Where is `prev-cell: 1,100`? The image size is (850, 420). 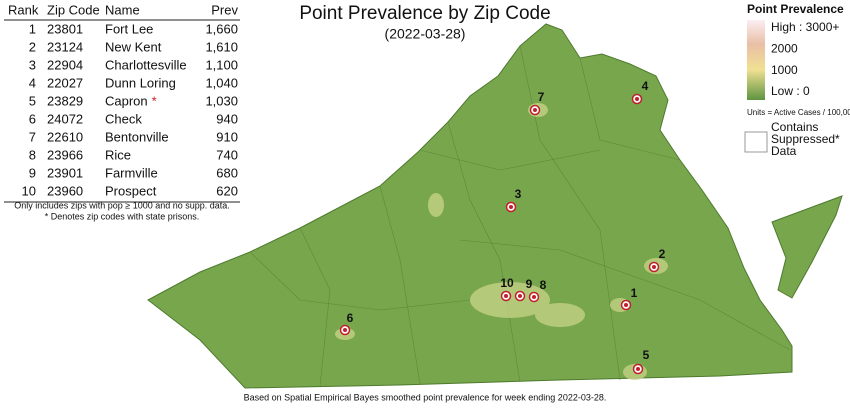
prev-cell: 1,100 is located at coordinates (221, 64).